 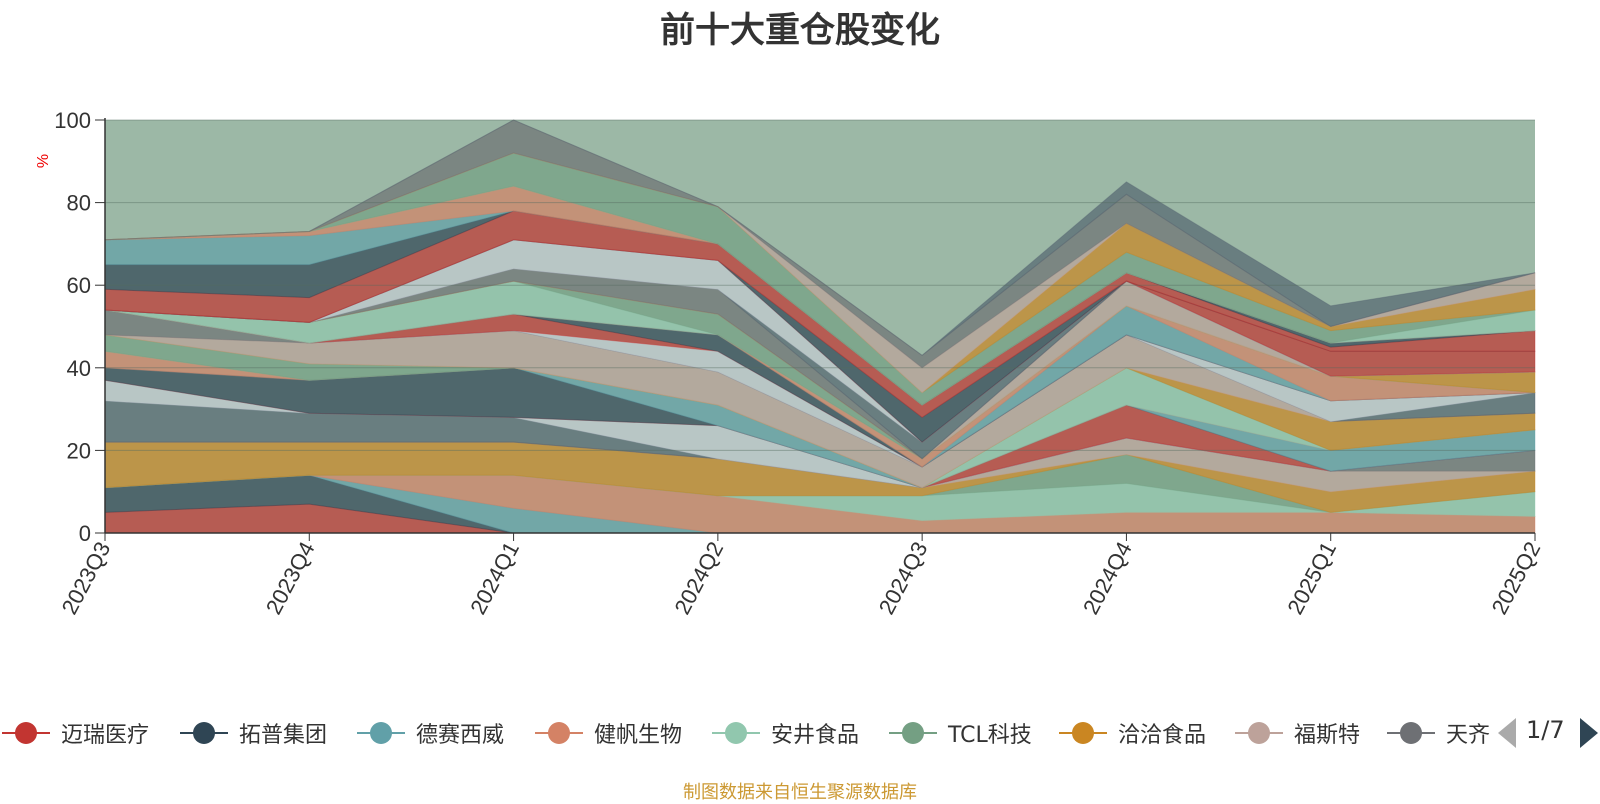 What do you see at coordinates (494, 578) in the screenshot?
I see `x-tick-label: 2024Q1` at bounding box center [494, 578].